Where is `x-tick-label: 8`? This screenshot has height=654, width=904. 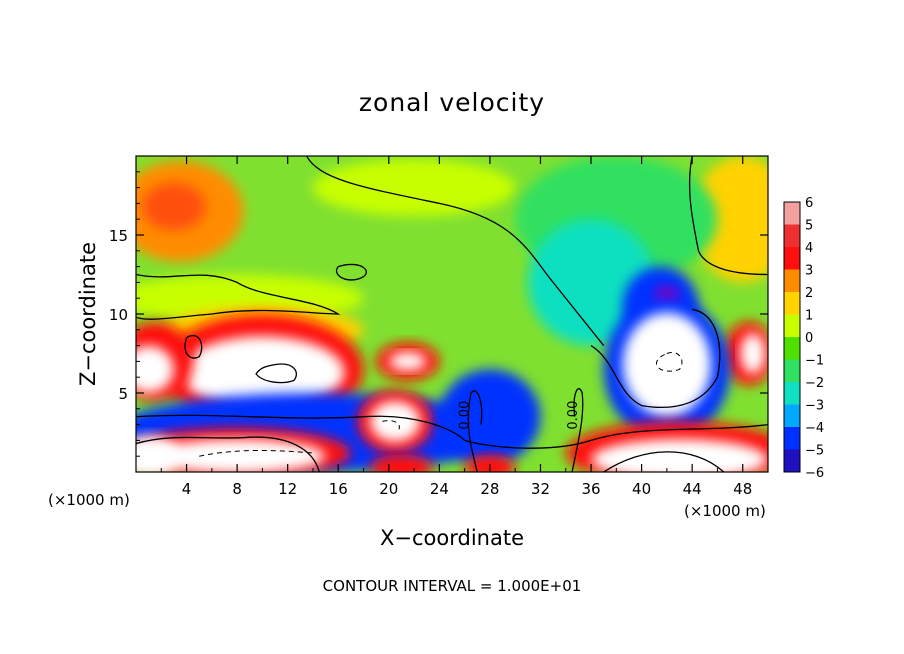 x-tick-label: 8 is located at coordinates (237, 489).